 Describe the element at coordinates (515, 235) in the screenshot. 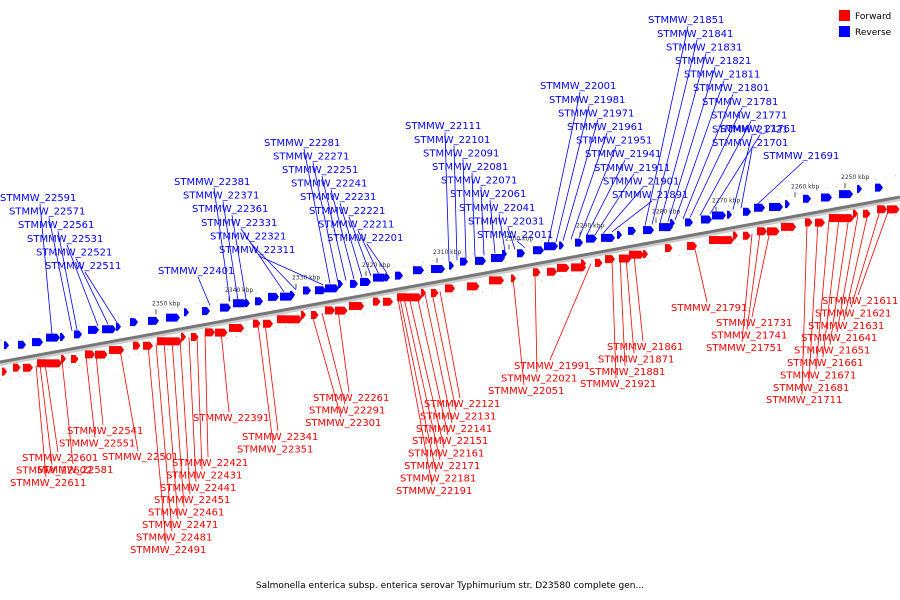

I see `reverse-gene-label: STMMW_22011` at that location.